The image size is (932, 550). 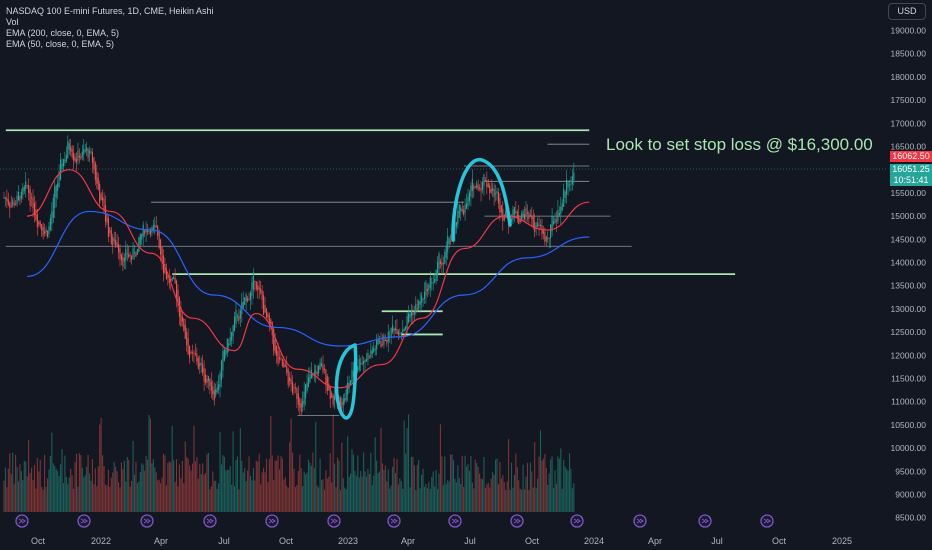 I want to click on ema200-indicator-label: EMA (200, close, 0, EMA, 5), so click(x=63, y=33).